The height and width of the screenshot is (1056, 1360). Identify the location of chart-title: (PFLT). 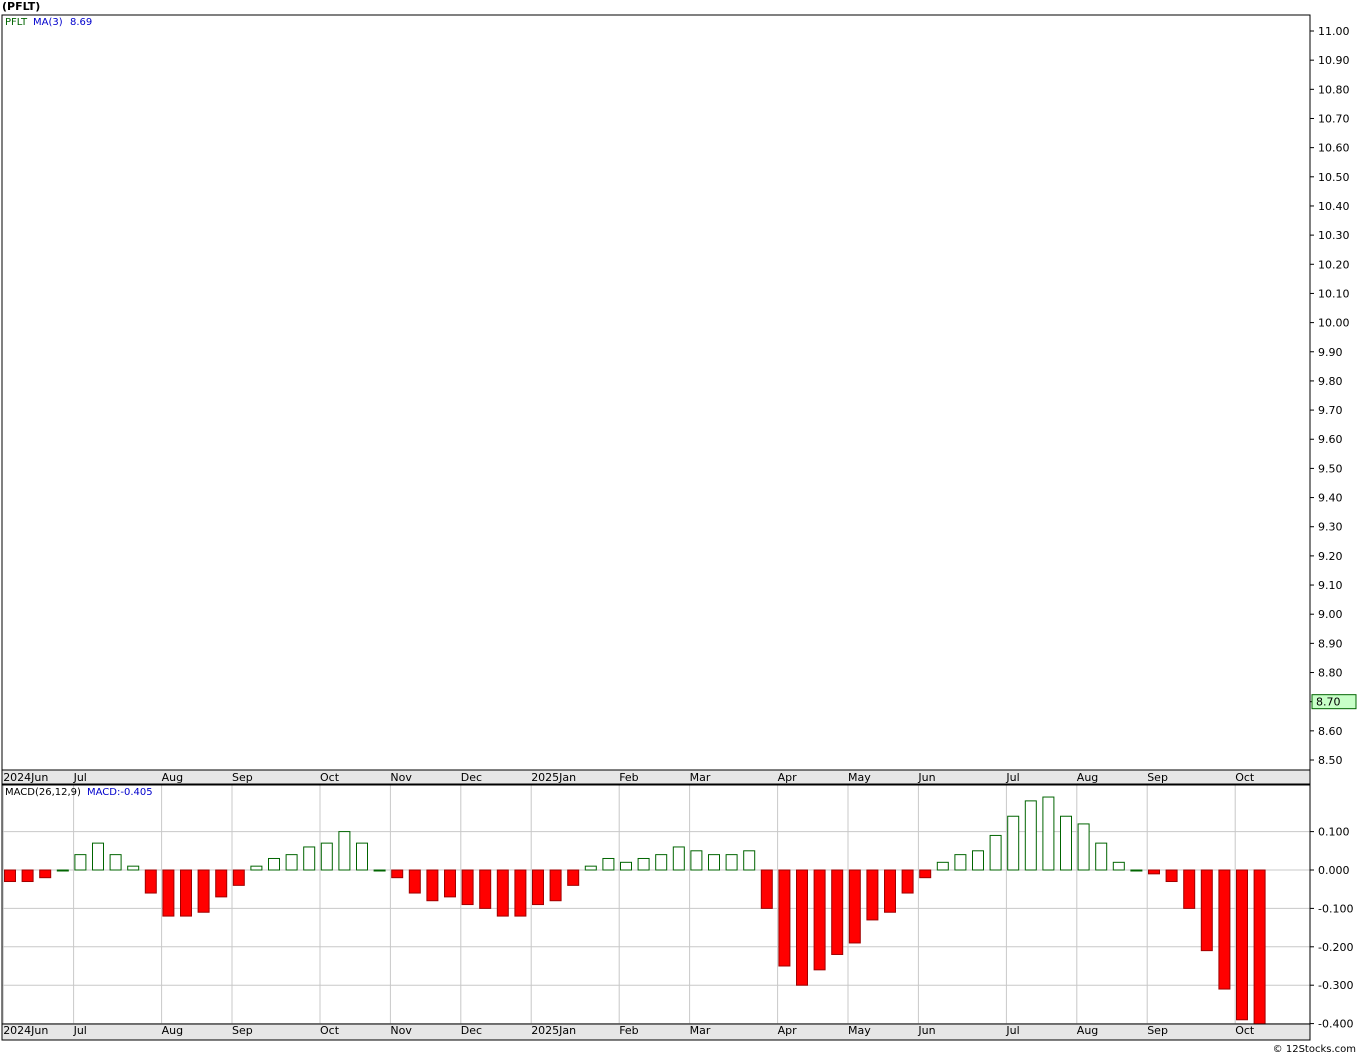
(21, 6).